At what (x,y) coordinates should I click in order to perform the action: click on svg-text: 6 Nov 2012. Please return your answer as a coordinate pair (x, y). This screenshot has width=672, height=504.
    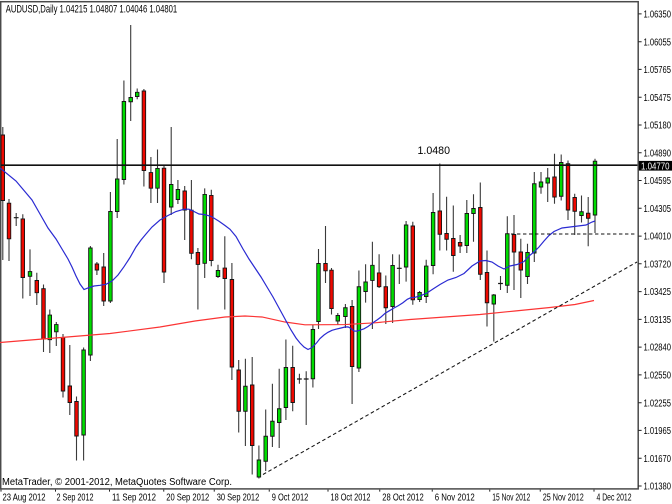
    Looking at the image, I should click on (455, 497).